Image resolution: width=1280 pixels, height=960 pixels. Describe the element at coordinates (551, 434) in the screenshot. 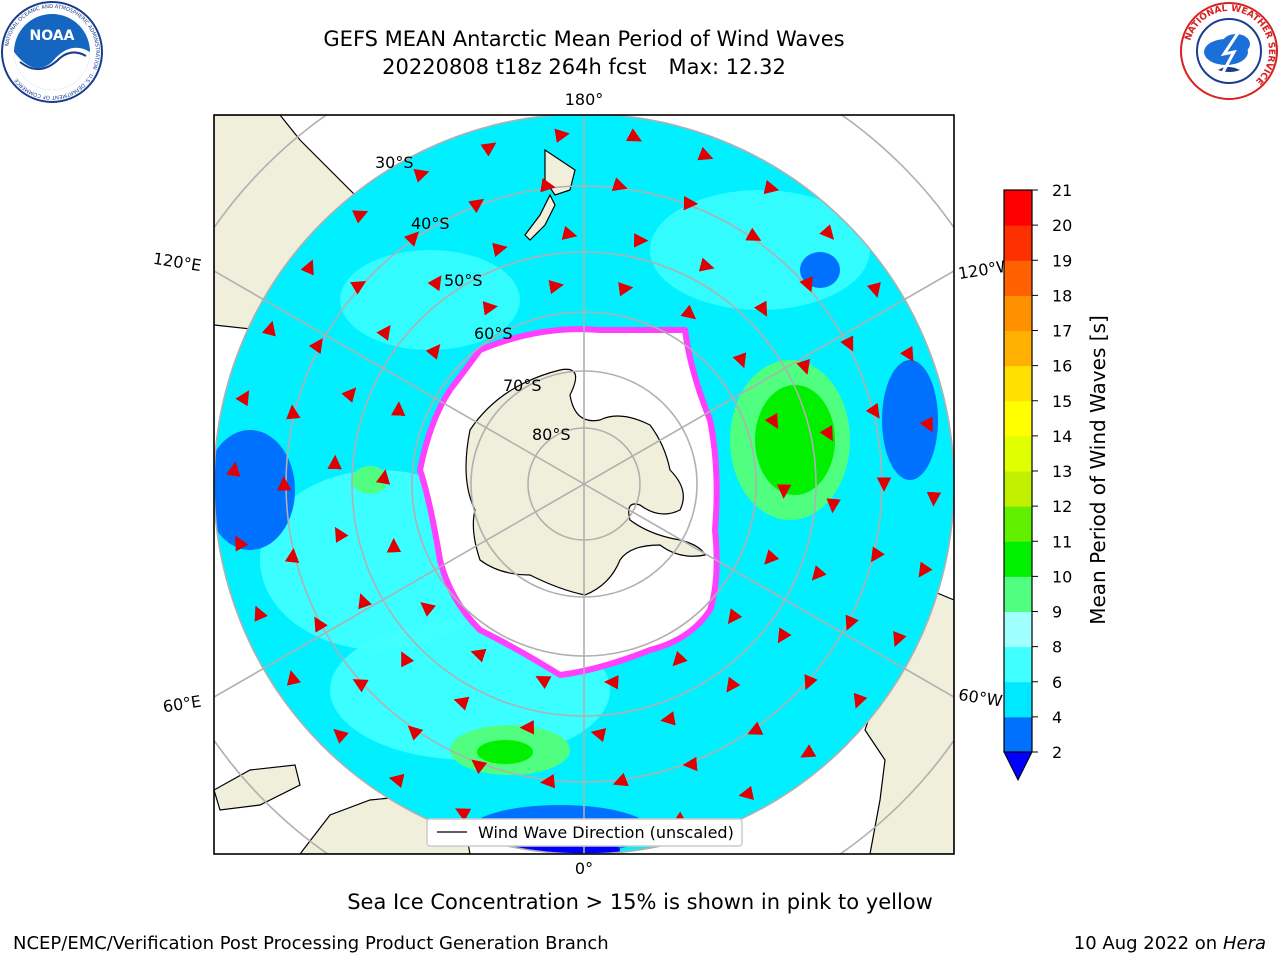

I see `lat-label-80s: 80°S` at that location.